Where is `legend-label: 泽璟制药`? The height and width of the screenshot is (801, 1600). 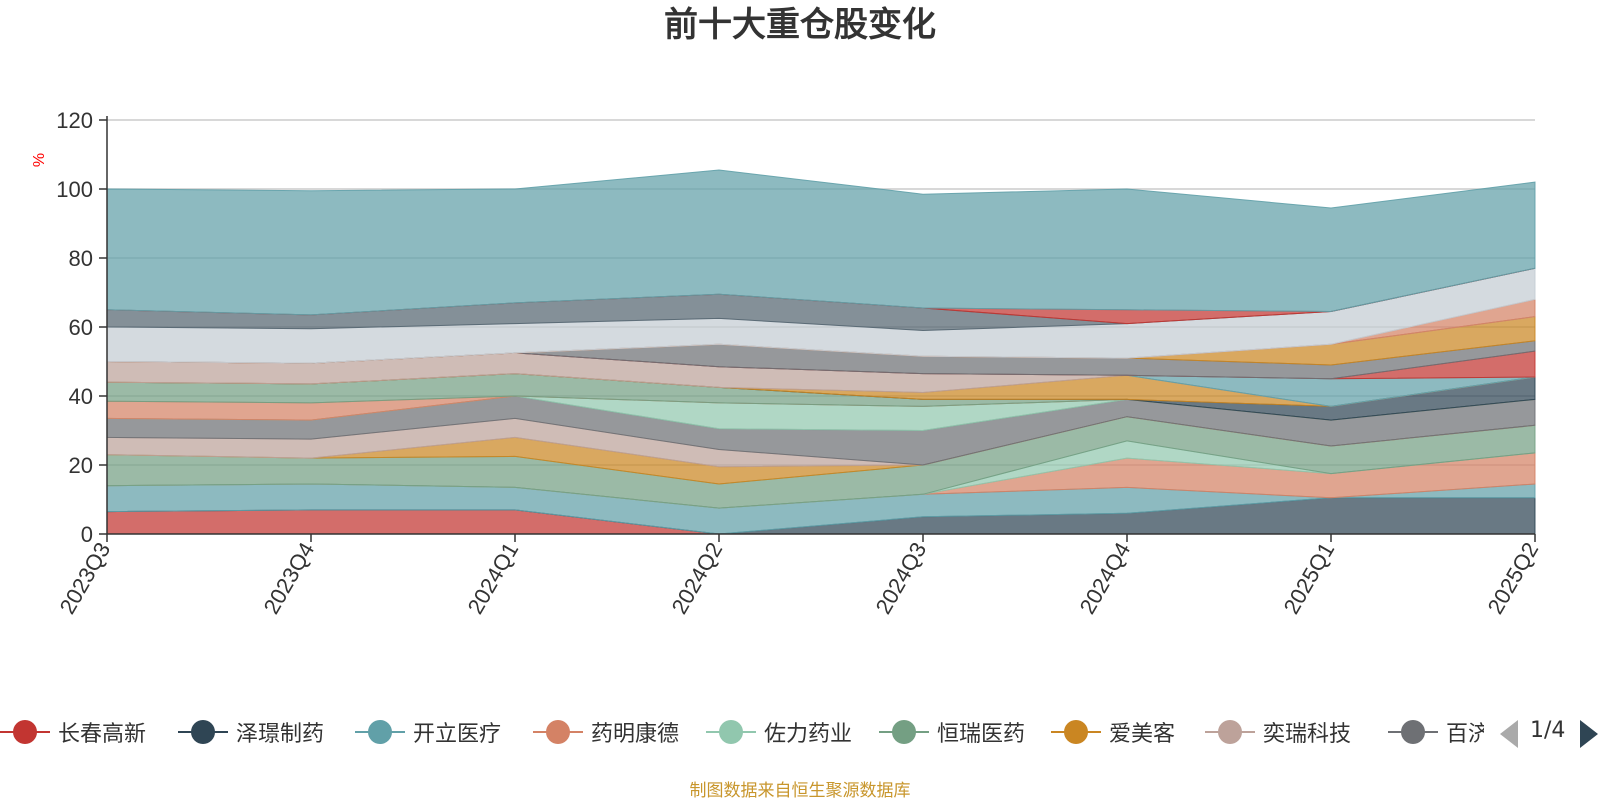
legend-label: 泽璟制药 is located at coordinates (280, 734).